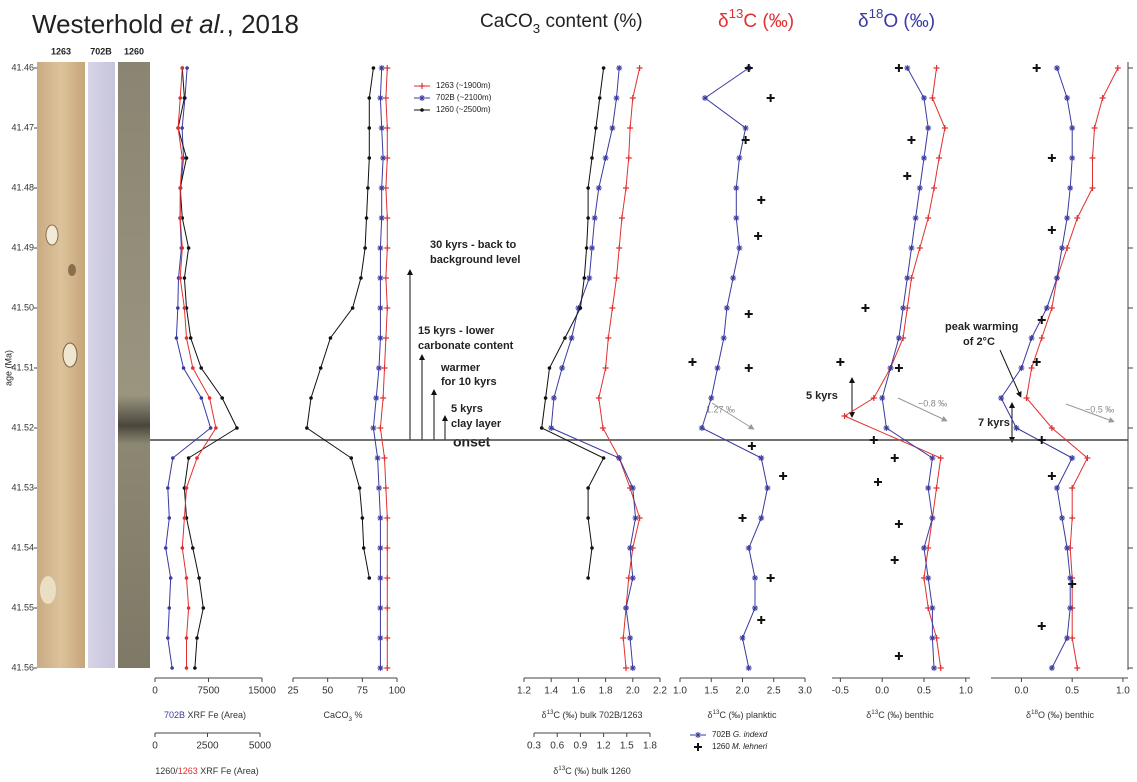  I want to click on legend-label: 1260 M. lehneri, so click(739, 746).